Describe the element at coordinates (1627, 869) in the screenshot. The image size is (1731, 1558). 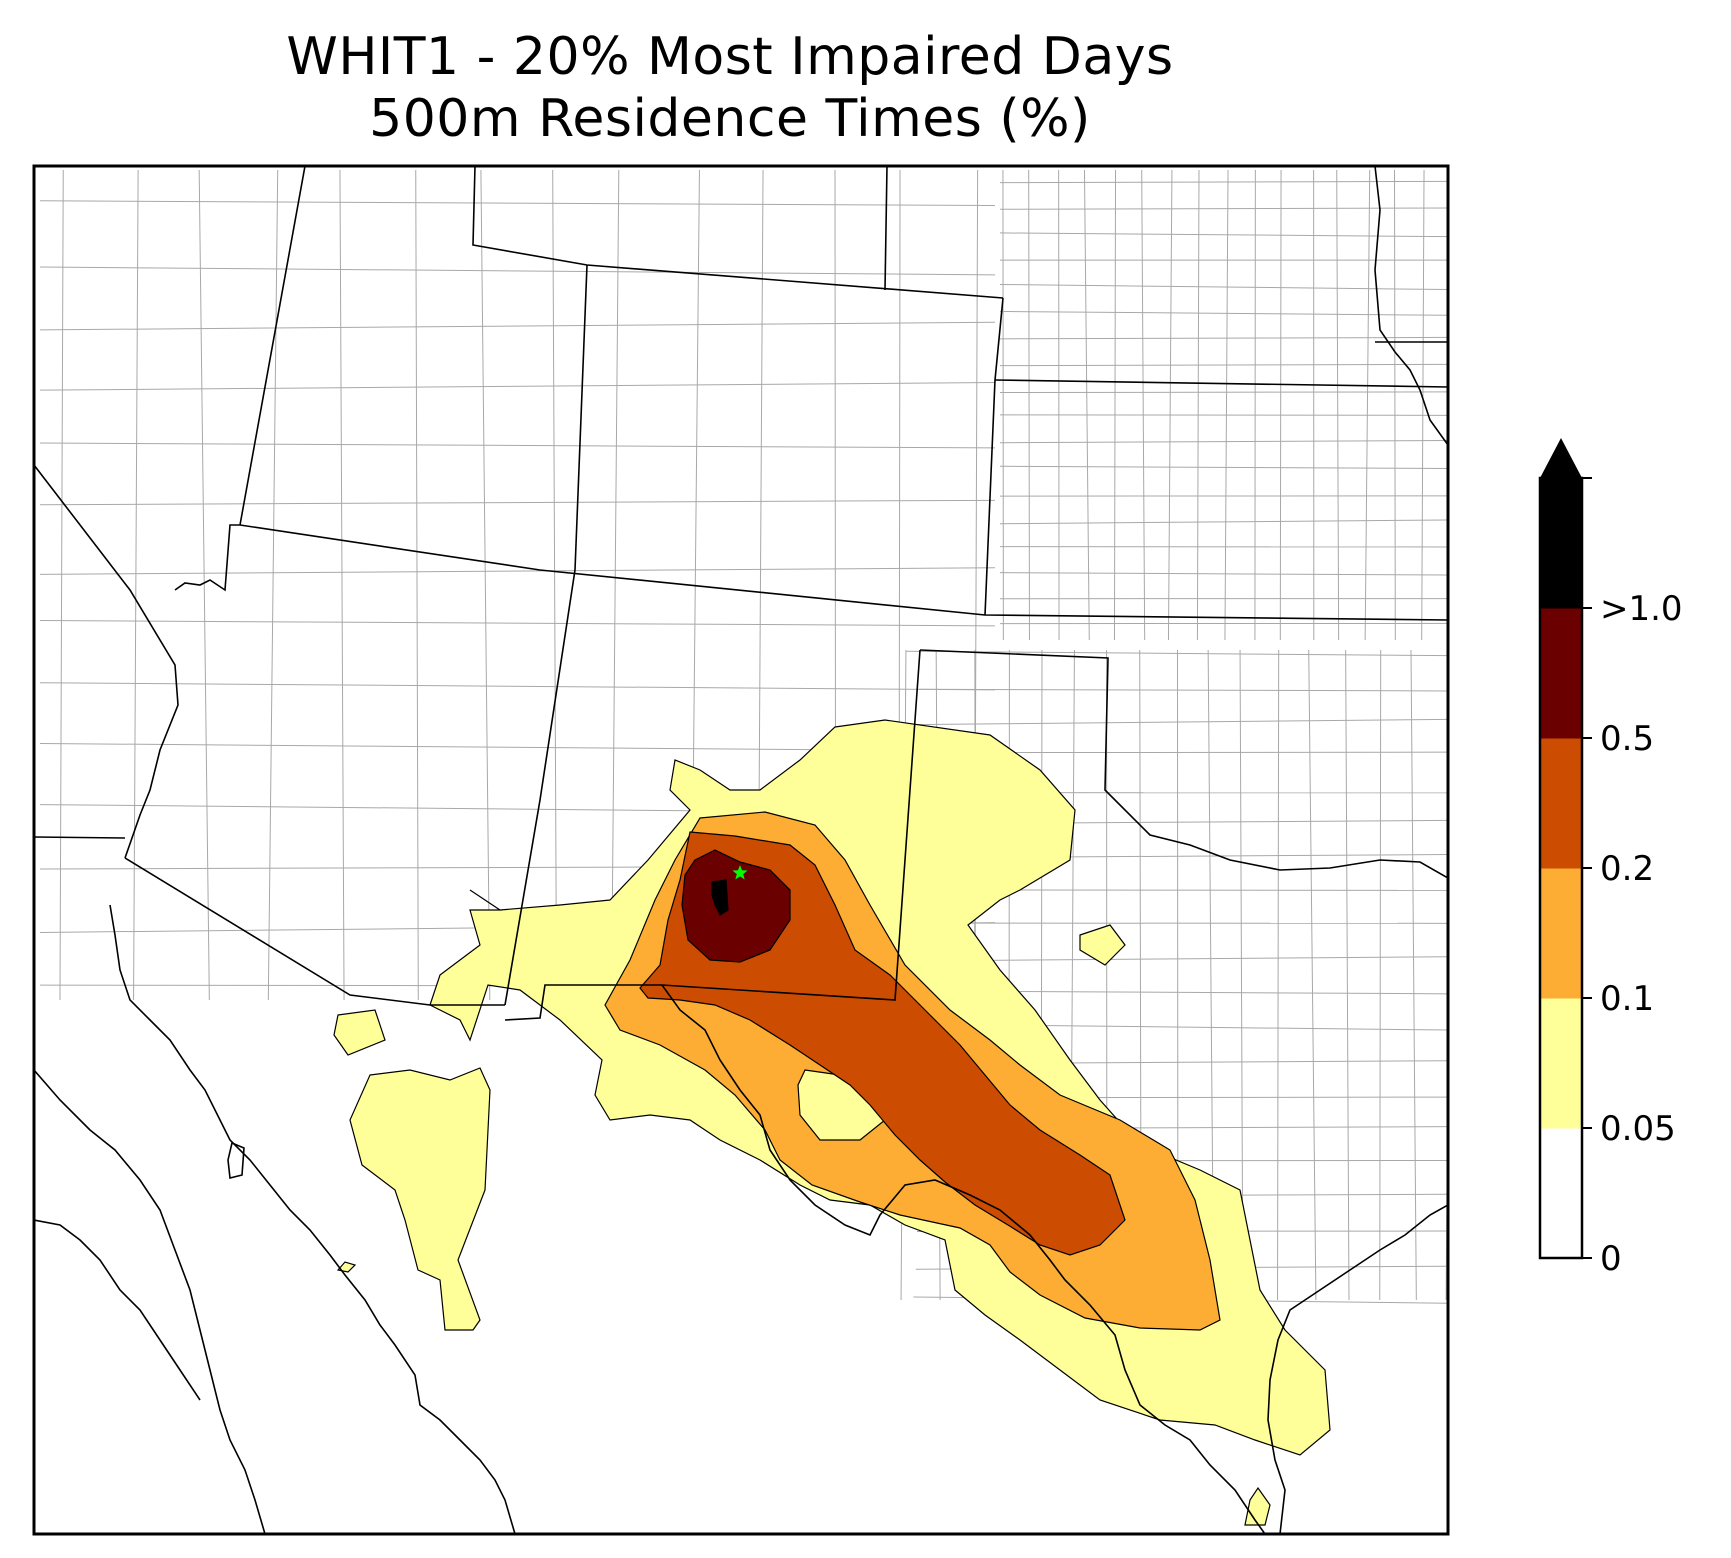
I see `colorbar-tick-label: 0.2` at that location.